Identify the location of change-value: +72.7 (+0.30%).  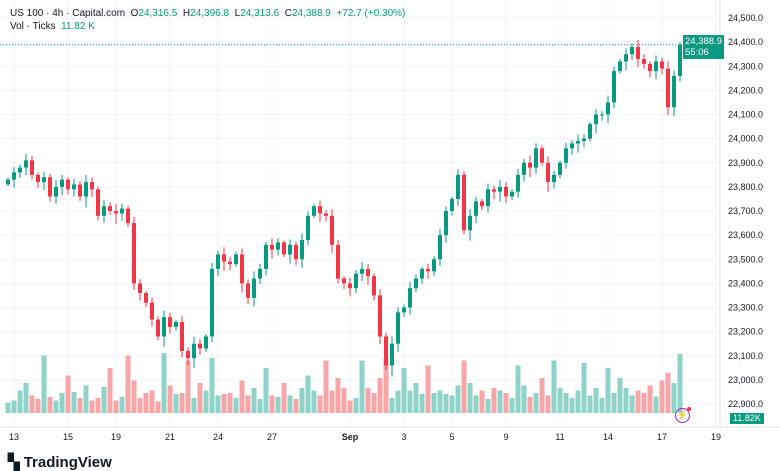
(371, 13).